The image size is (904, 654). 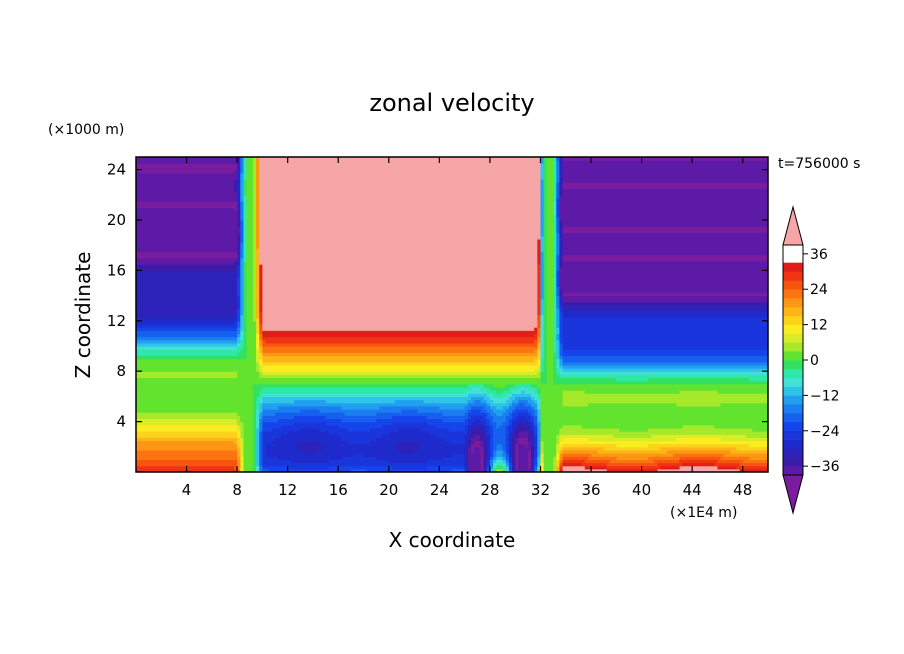 What do you see at coordinates (187, 490) in the screenshot?
I see `x-tick-label: 4` at bounding box center [187, 490].